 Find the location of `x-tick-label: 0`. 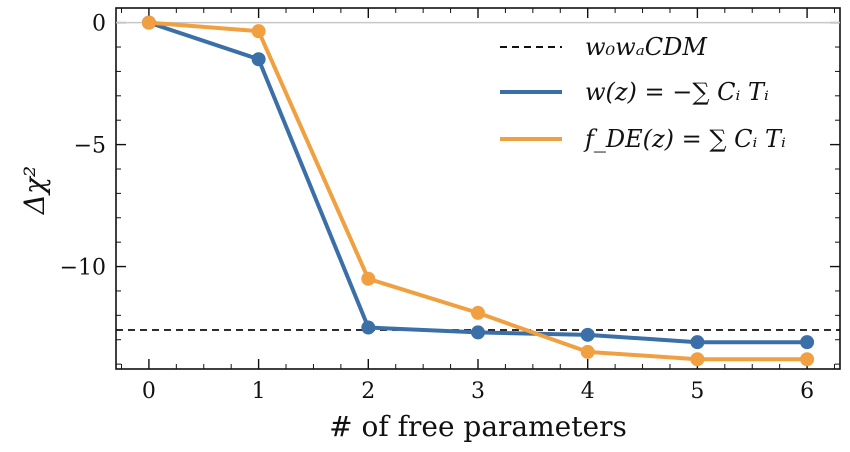

x-tick-label: 0 is located at coordinates (149, 391).